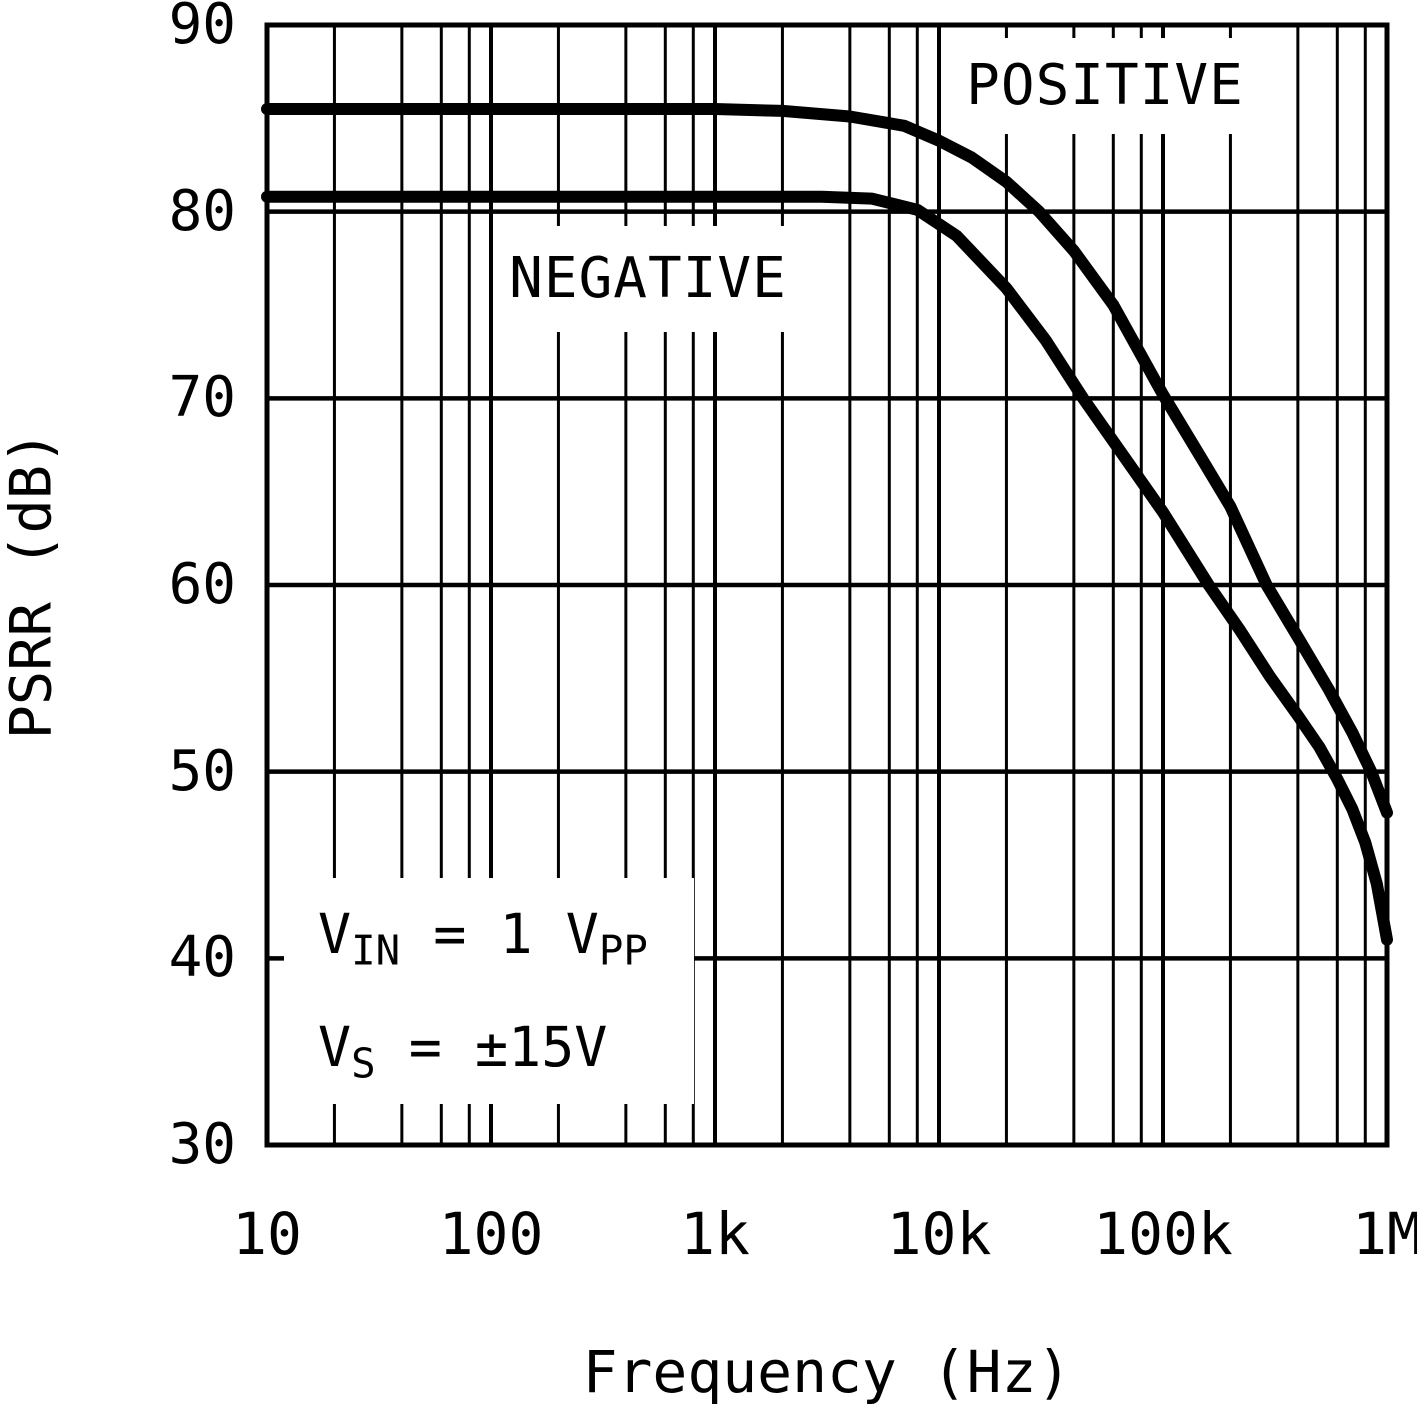 This screenshot has width=1417, height=1406. I want to click on positive-label-mask, so click(1105, 86).